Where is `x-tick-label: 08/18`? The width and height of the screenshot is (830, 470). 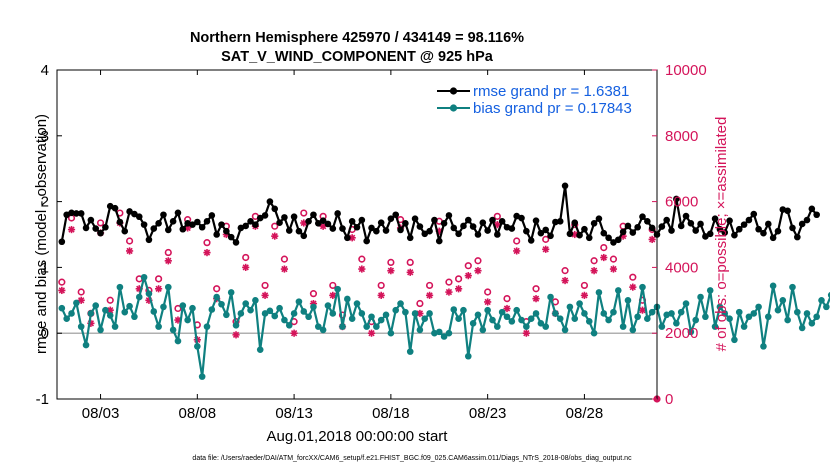 x-tick-label: 08/18 is located at coordinates (391, 413).